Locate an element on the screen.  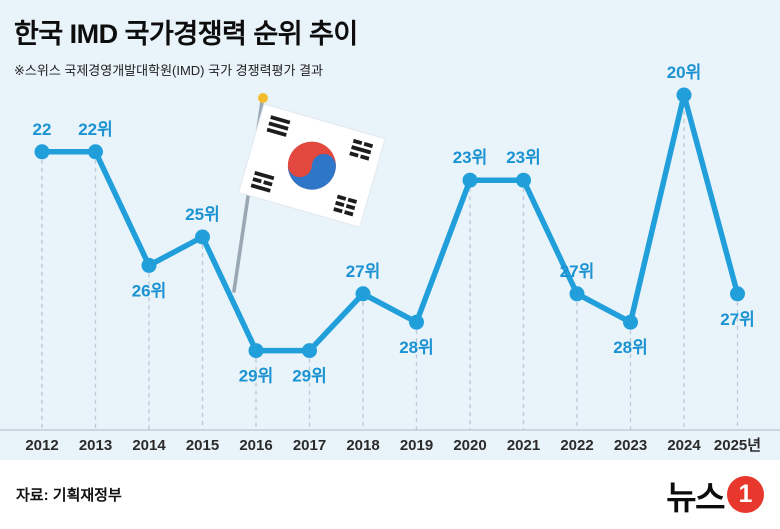
x-tick-label: 2022 is located at coordinates (576, 445).